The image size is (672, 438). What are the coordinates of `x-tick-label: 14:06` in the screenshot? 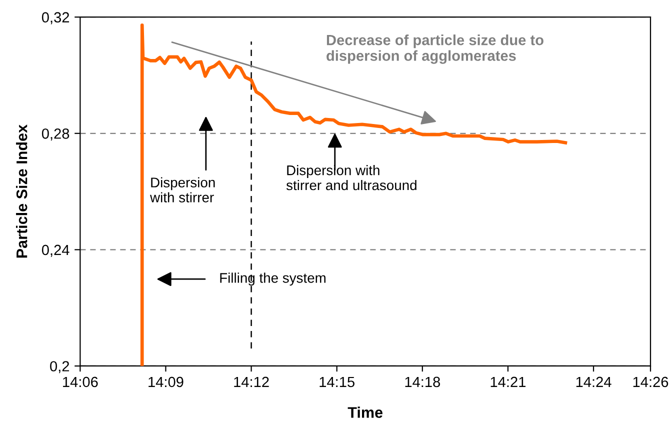 It's located at (80, 382).